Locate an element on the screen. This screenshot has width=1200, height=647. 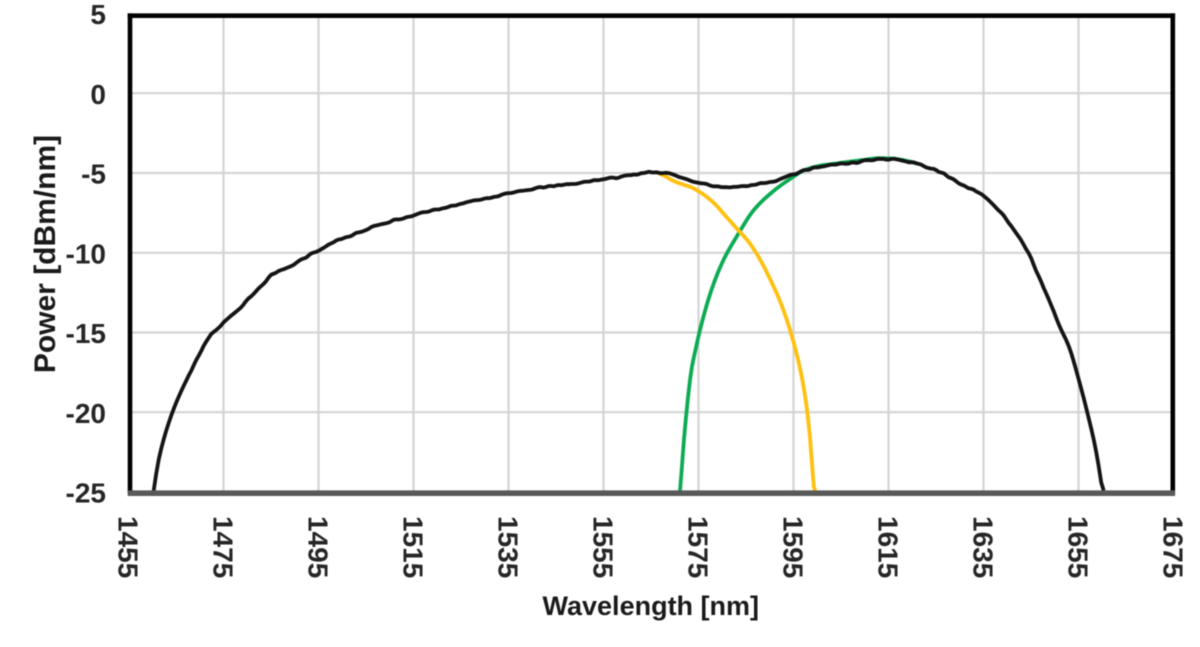
svg-text: -20 is located at coordinates (86, 413).